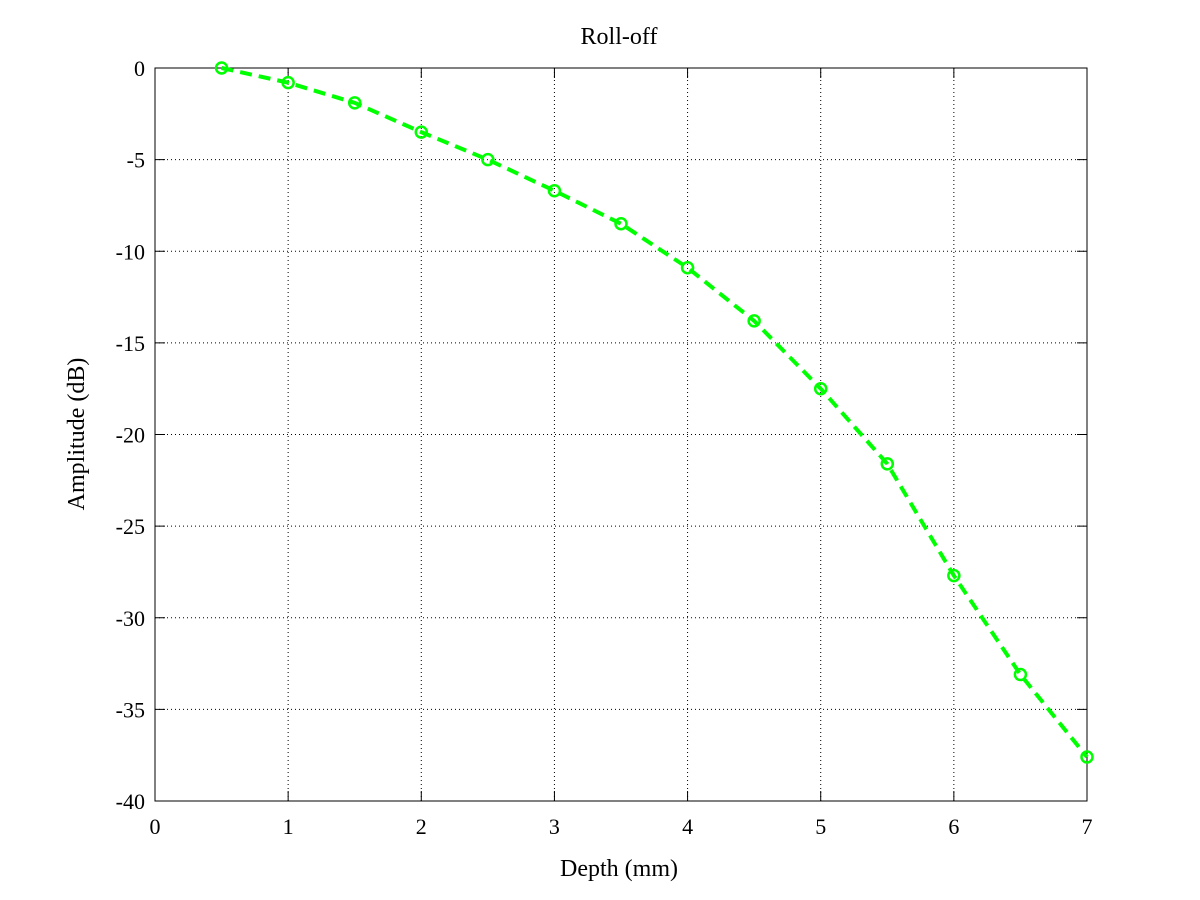 The height and width of the screenshot is (900, 1200). What do you see at coordinates (155, 826) in the screenshot?
I see `x-tick-label: 0` at bounding box center [155, 826].